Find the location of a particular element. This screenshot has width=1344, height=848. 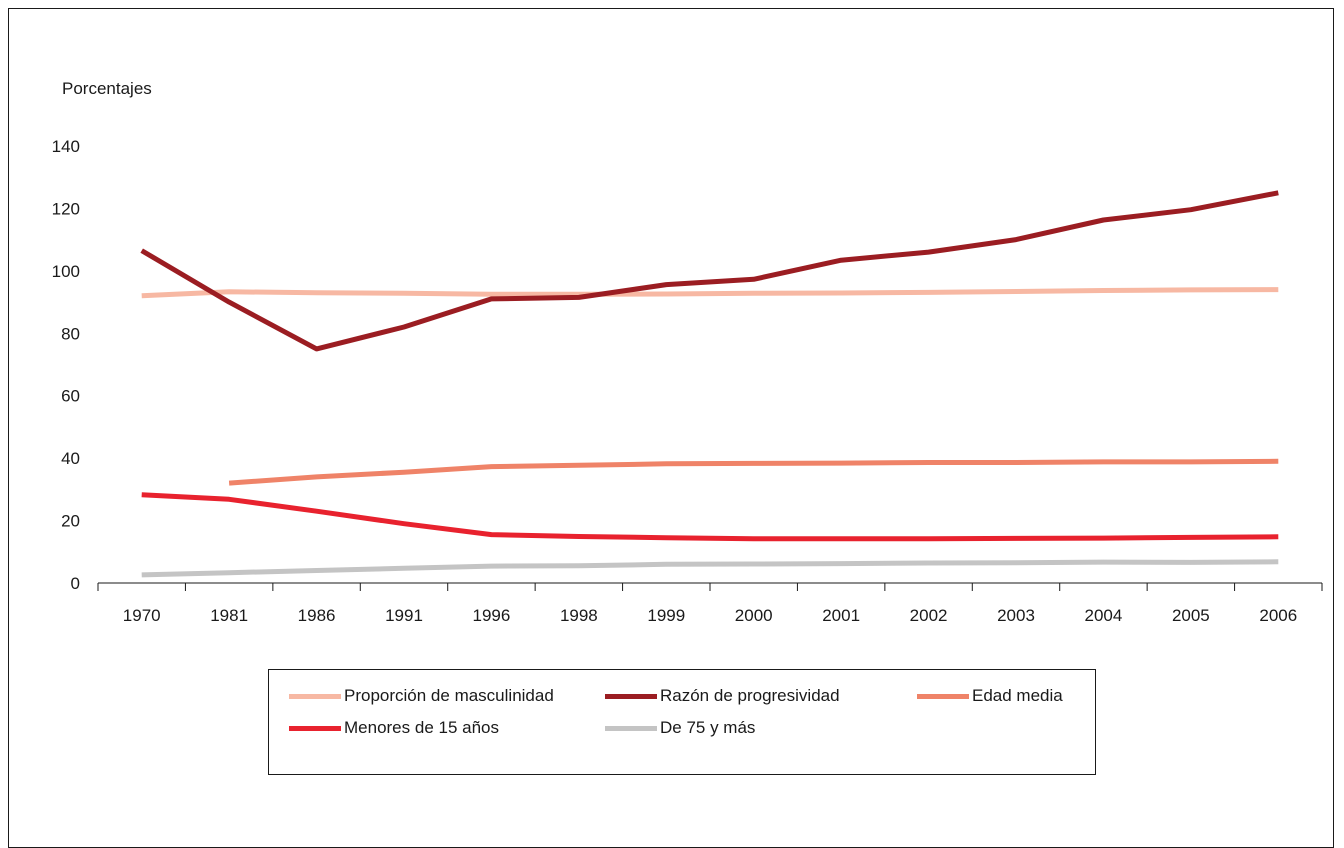

x-tick-label: 1991 is located at coordinates (404, 615).